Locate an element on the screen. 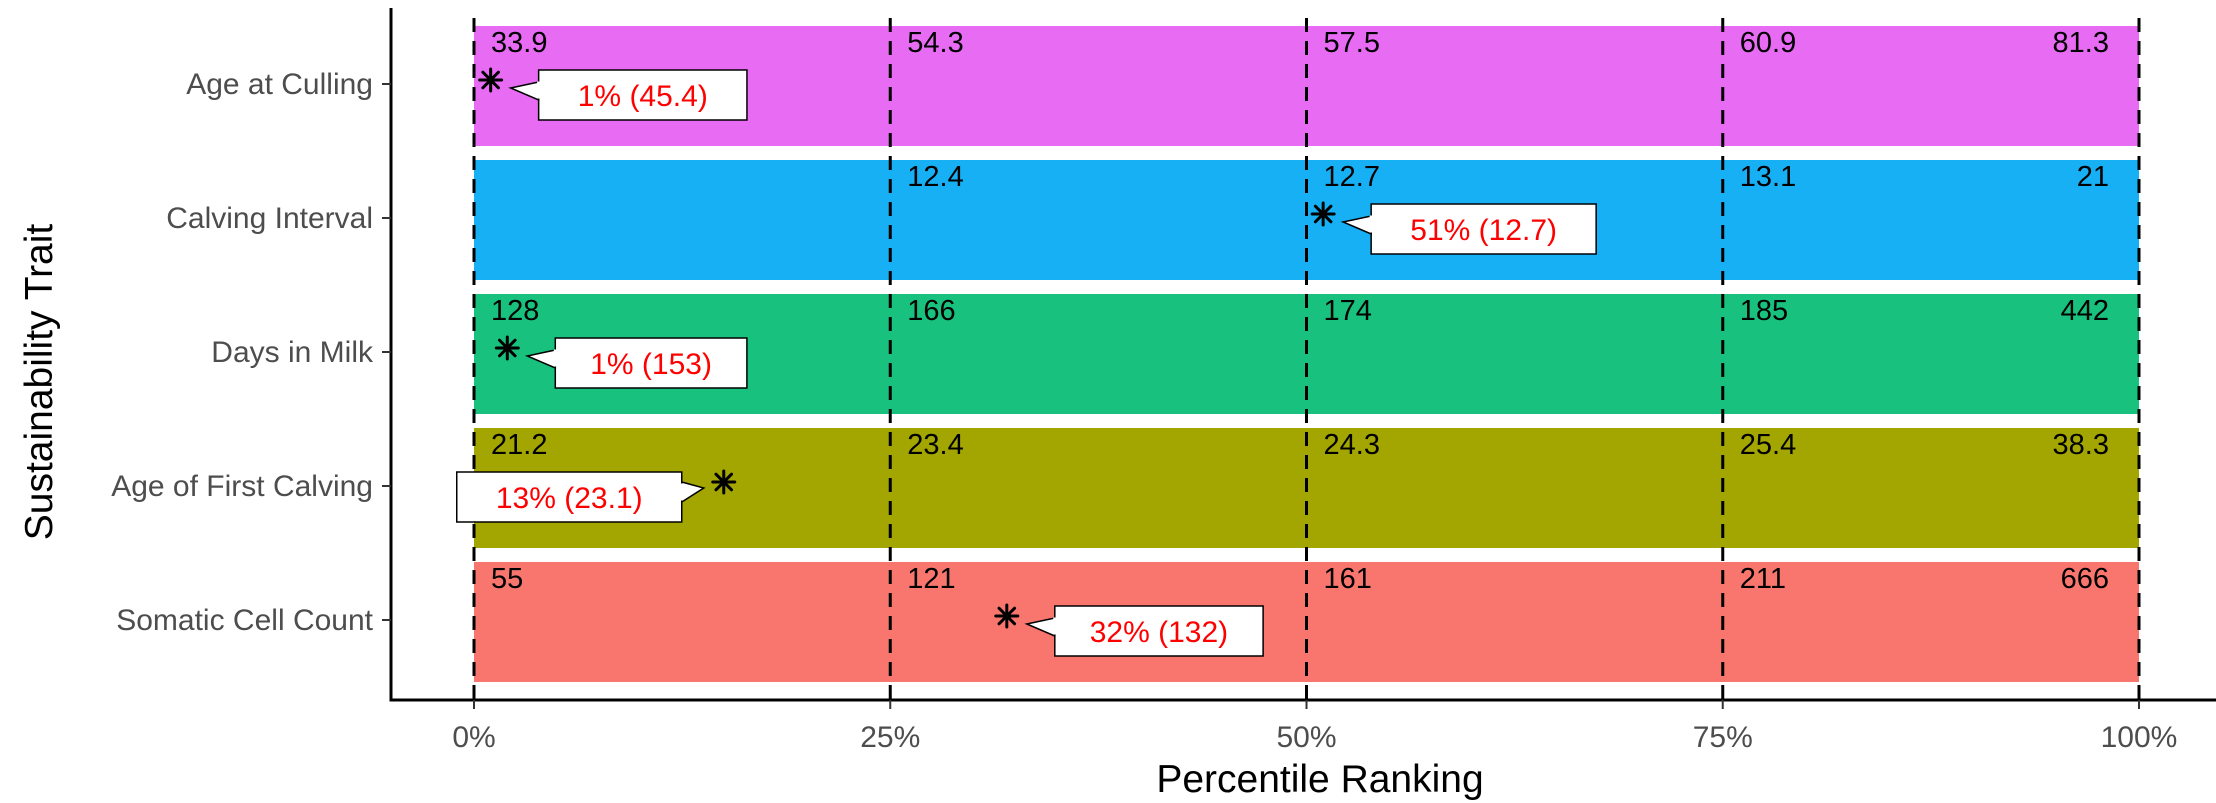 The image size is (2216, 803). y-axis-title: Sustainability Trait is located at coordinates (39, 382).